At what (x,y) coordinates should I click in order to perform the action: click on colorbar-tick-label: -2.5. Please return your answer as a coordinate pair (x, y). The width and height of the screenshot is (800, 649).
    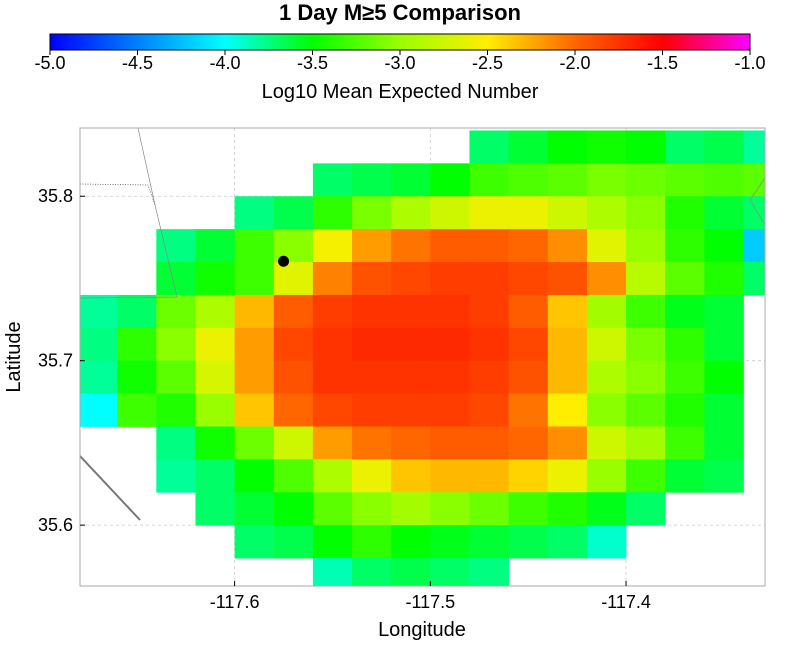
    Looking at the image, I should click on (487, 63).